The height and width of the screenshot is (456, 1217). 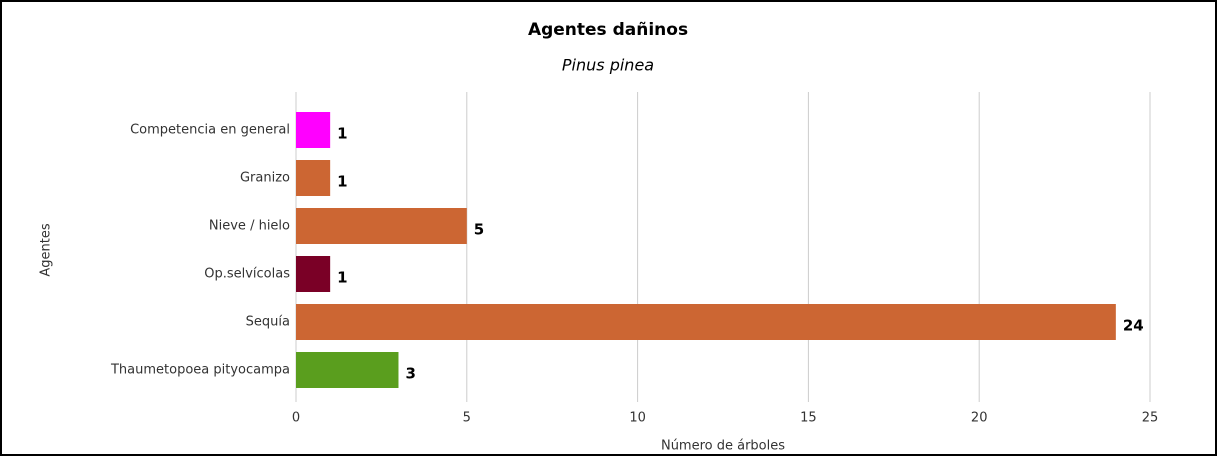 I want to click on x-tick-label: 15, so click(x=808, y=418).